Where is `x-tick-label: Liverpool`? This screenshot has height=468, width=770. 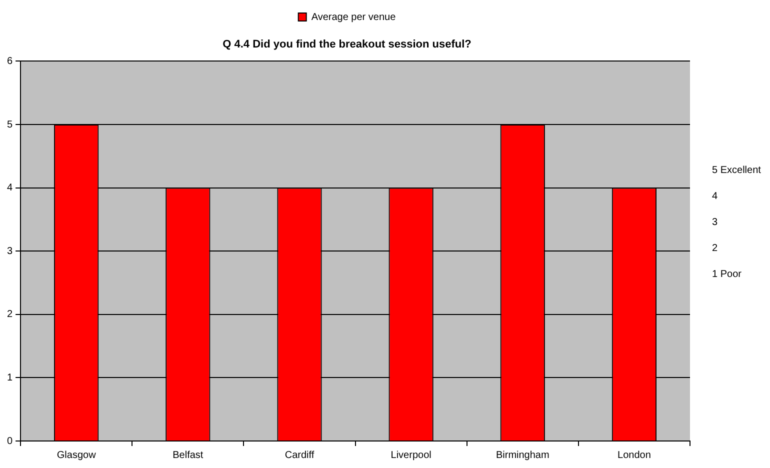
x-tick-label: Liverpool is located at coordinates (411, 455).